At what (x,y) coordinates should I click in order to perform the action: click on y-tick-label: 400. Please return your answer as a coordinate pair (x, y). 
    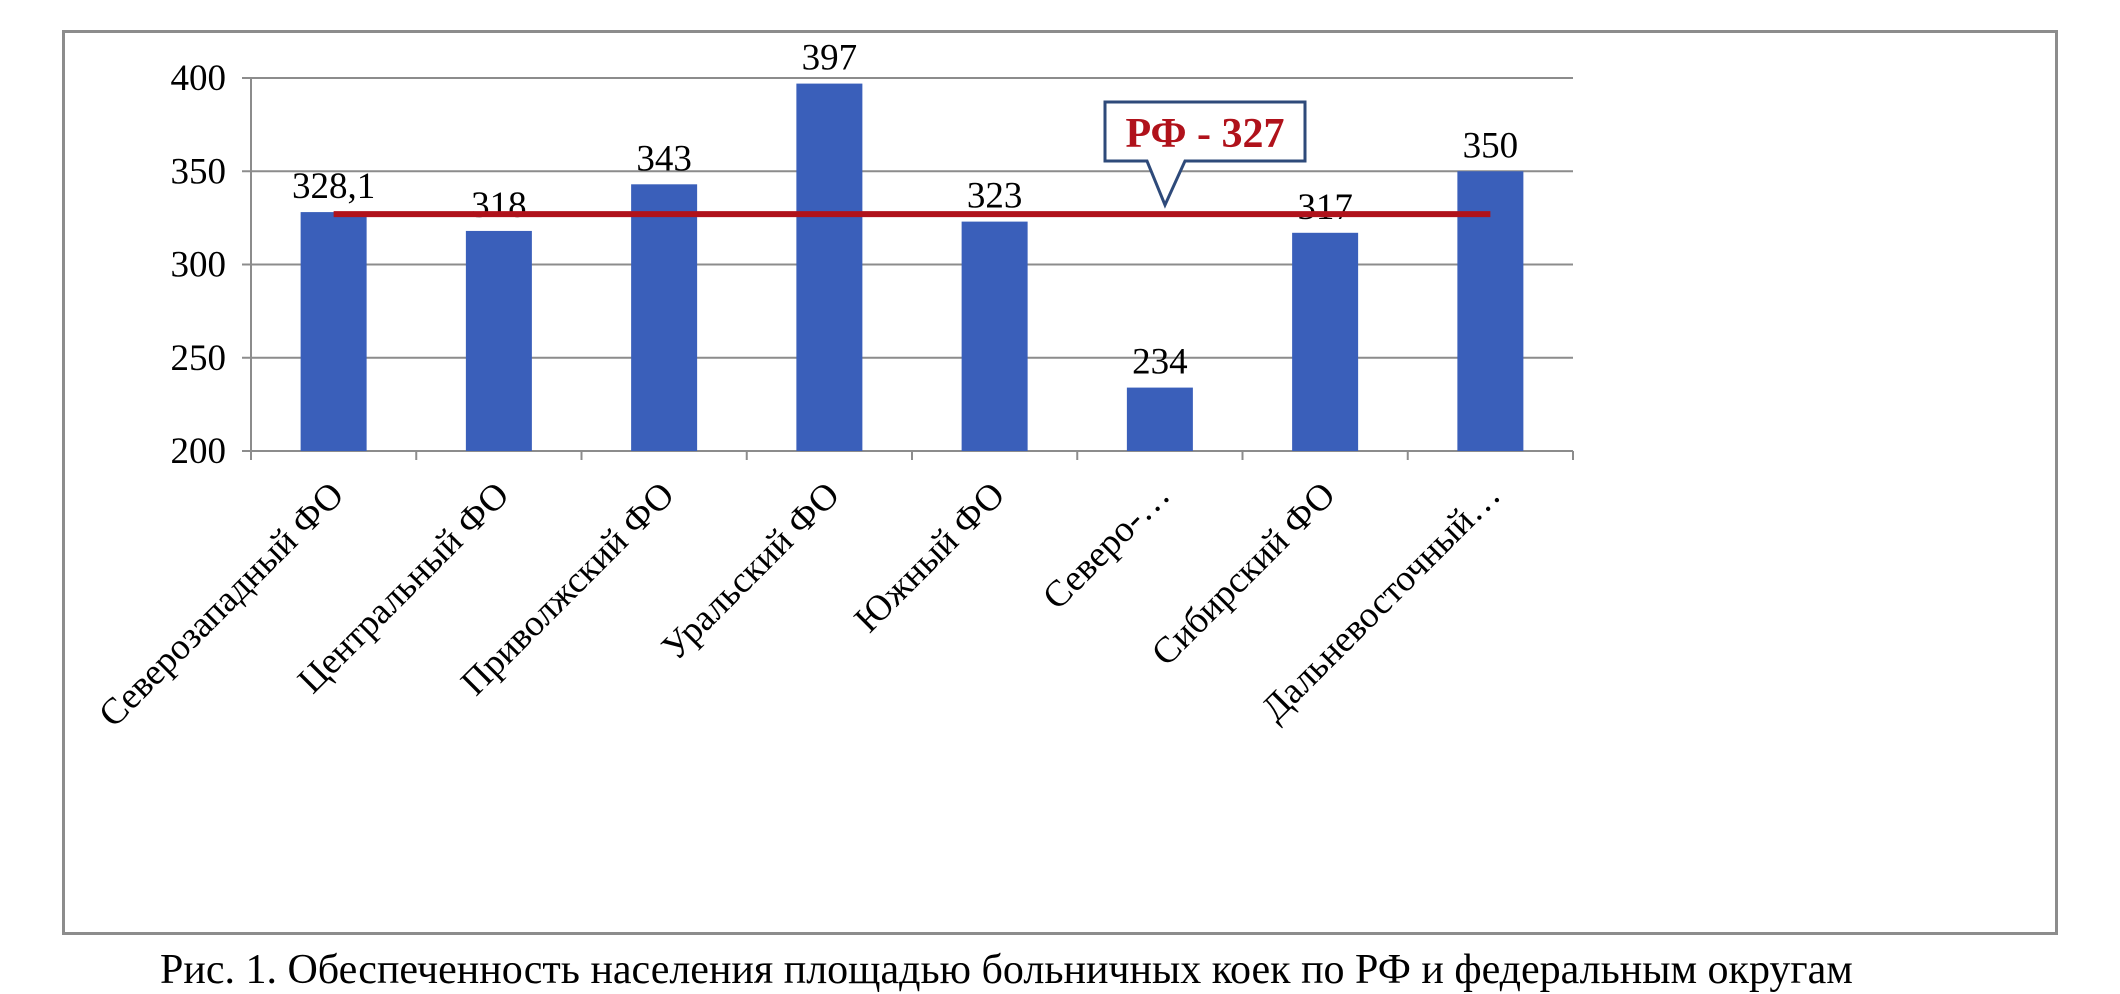
    Looking at the image, I should click on (199, 78).